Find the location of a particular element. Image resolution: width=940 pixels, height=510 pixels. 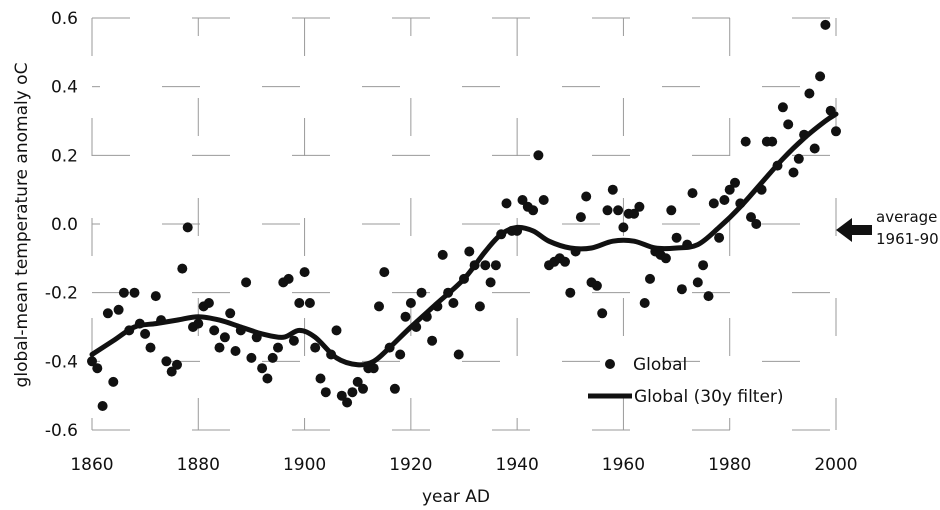

x-tick-label: 1860 is located at coordinates (91, 465).